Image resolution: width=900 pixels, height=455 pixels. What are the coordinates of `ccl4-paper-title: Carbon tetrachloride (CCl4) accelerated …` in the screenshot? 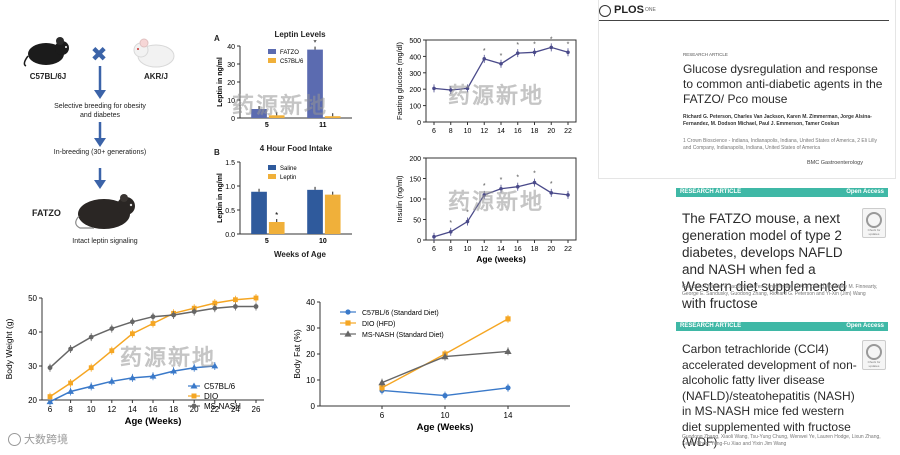 It's located at (769, 395).